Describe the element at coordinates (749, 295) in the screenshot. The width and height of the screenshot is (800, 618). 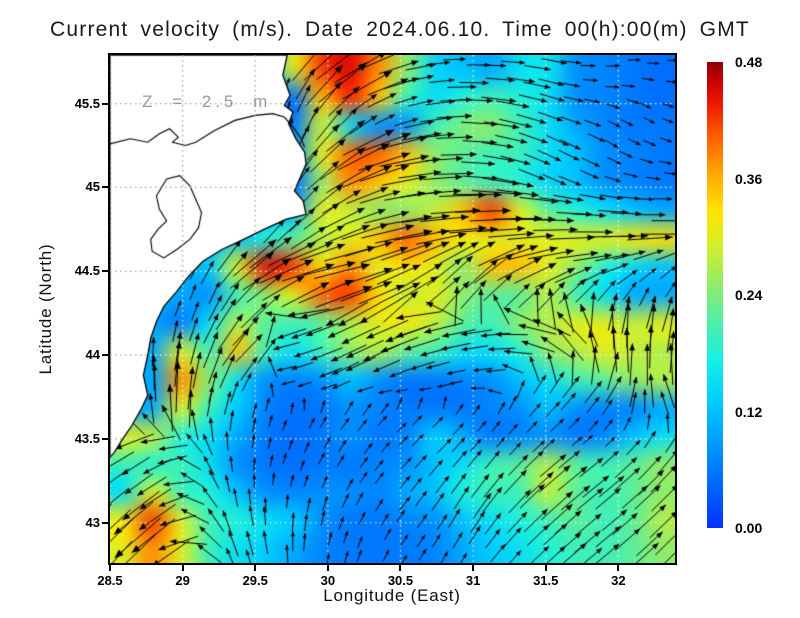
I see `colorbar-tick-label: 0.24` at that location.